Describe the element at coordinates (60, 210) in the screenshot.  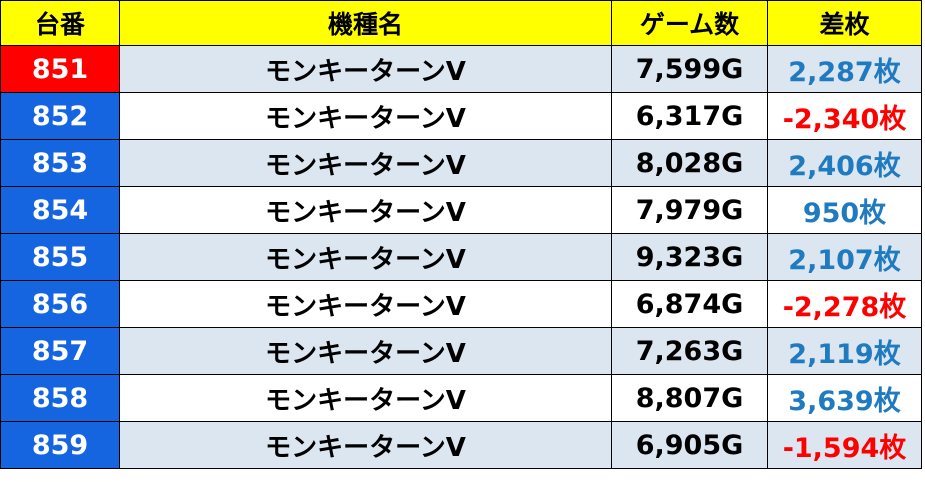
I see `machine-number: 854` at that location.